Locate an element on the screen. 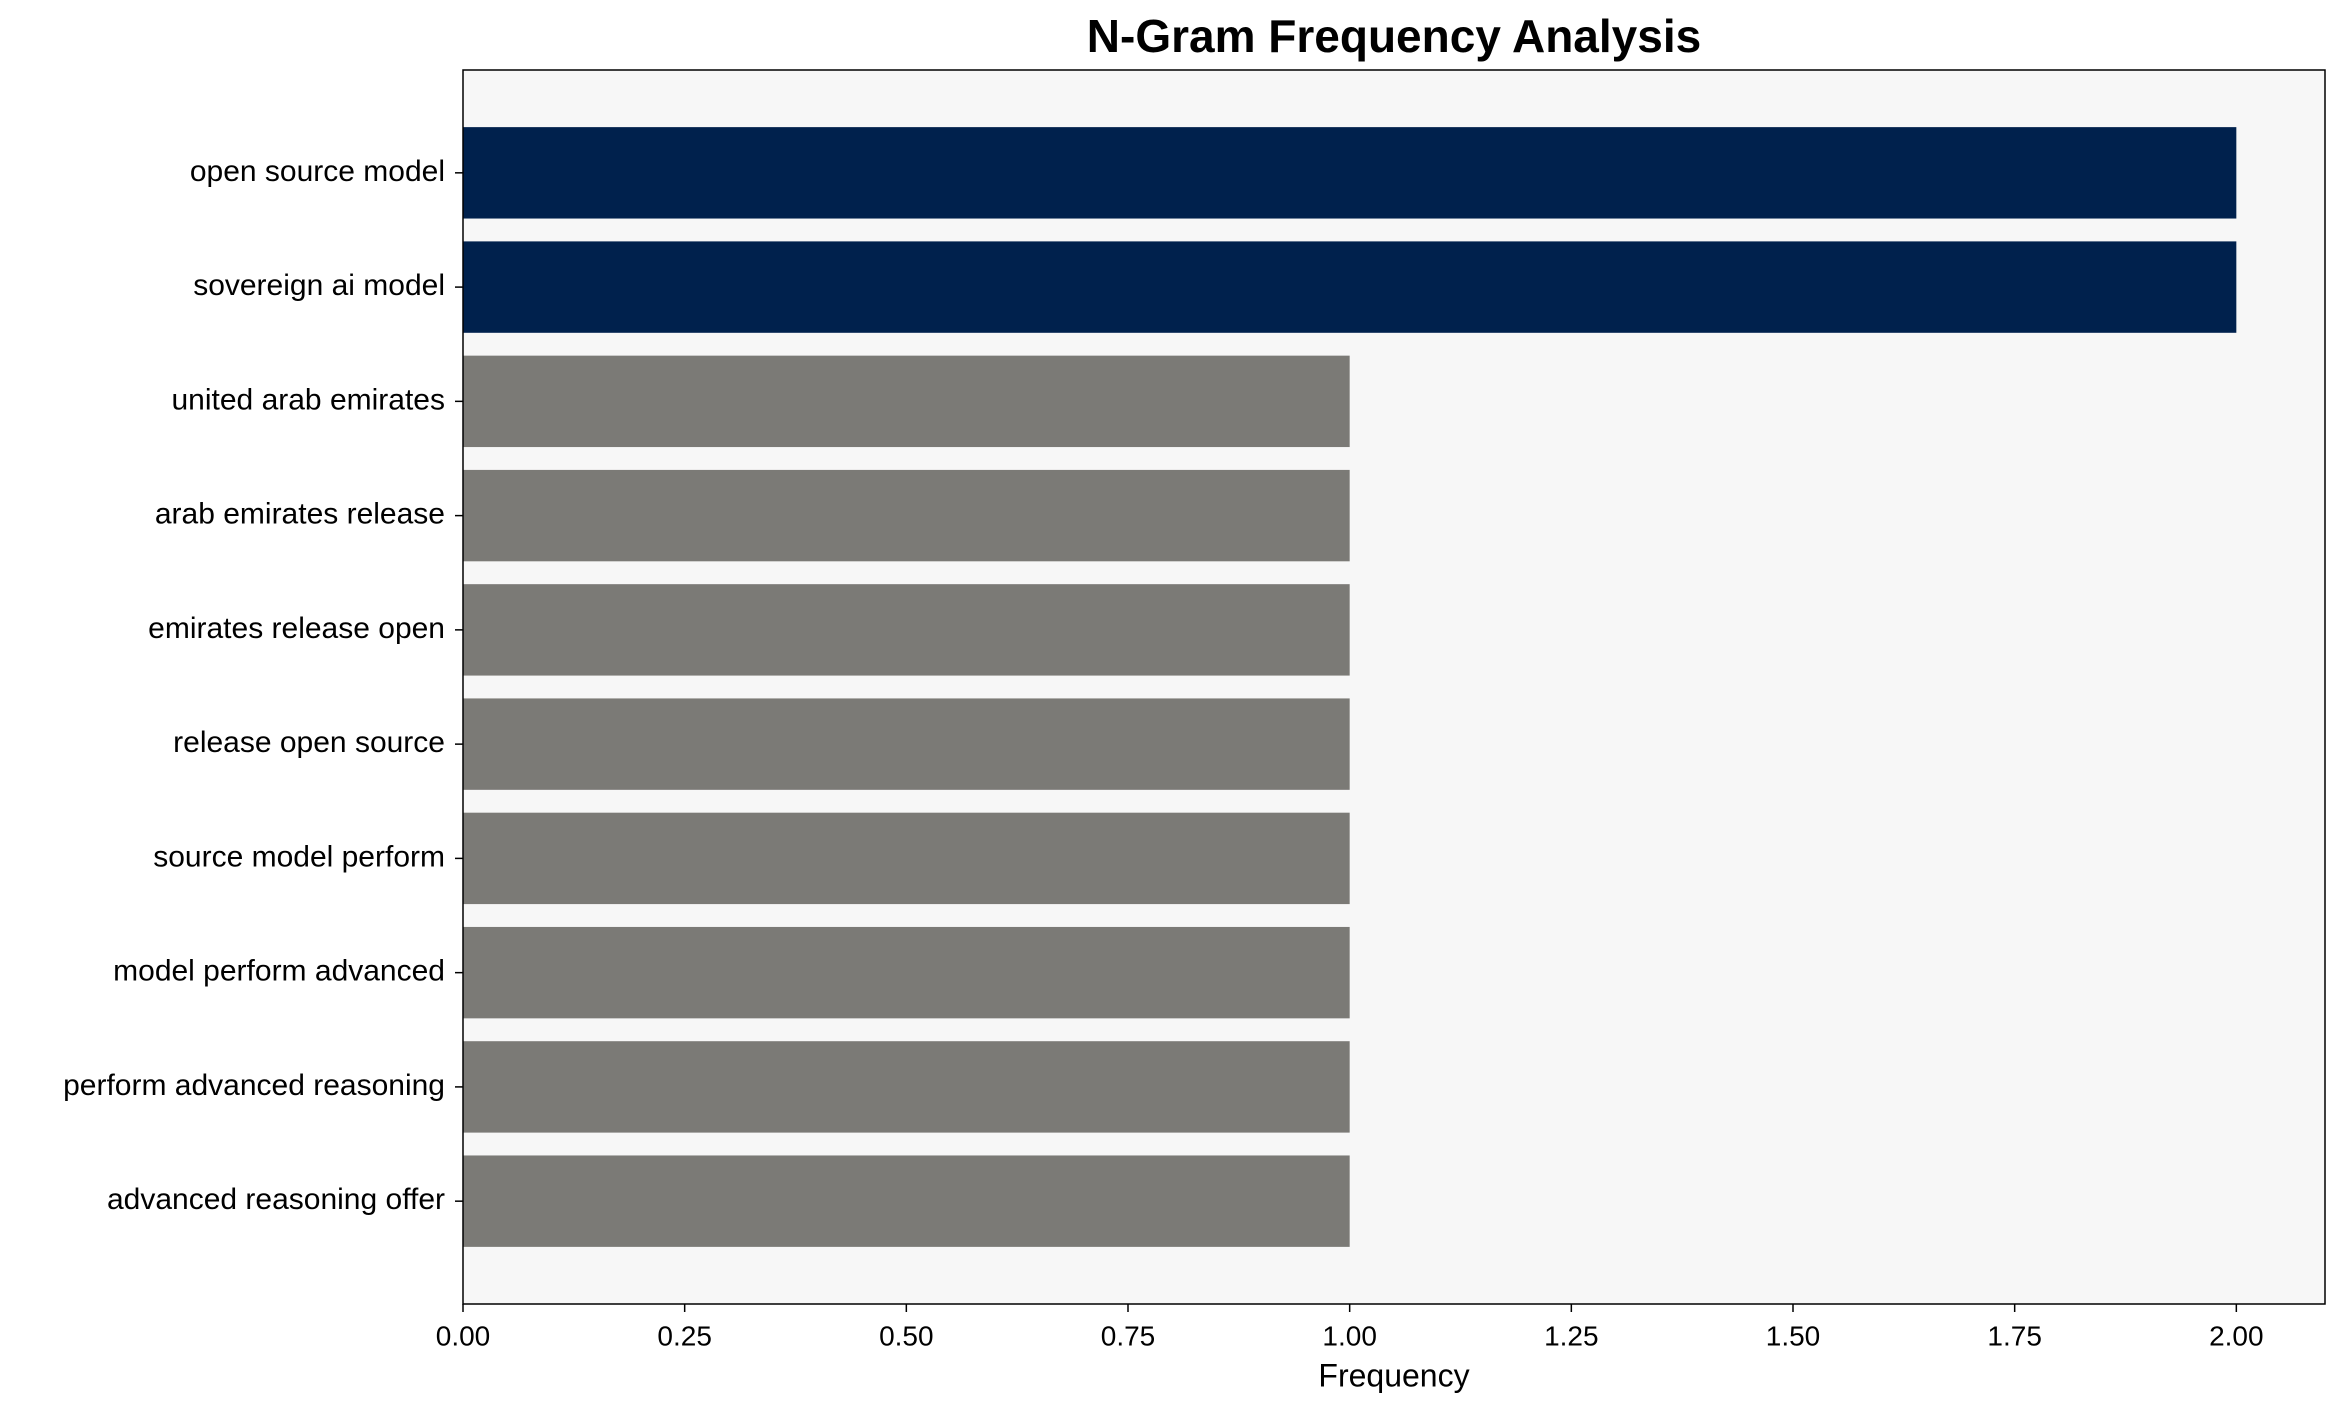 Image resolution: width=2344 pixels, height=1414 pixels. x-tick-label: 0.50 is located at coordinates (906, 1335).